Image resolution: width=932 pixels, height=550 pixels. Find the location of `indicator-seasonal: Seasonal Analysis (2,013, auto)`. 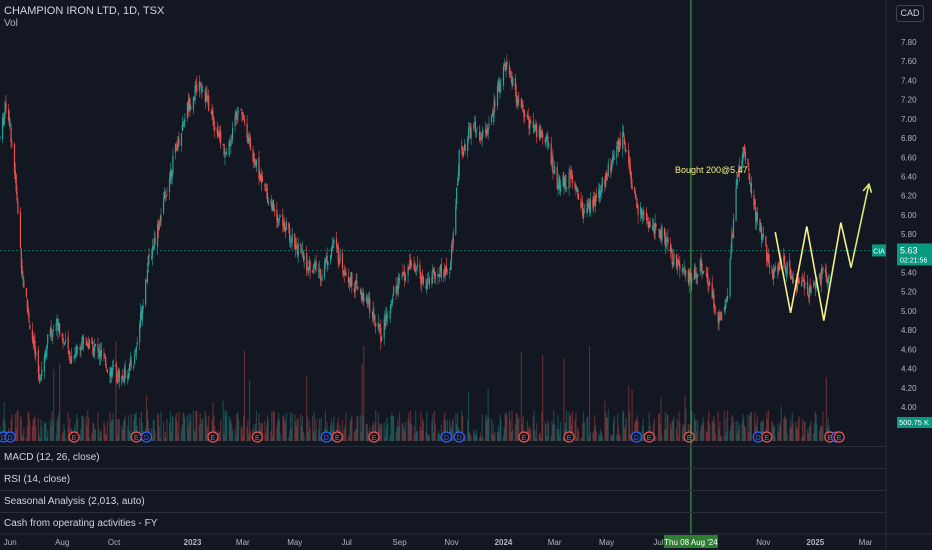

indicator-seasonal: Seasonal Analysis (2,013, auto) is located at coordinates (443, 501).